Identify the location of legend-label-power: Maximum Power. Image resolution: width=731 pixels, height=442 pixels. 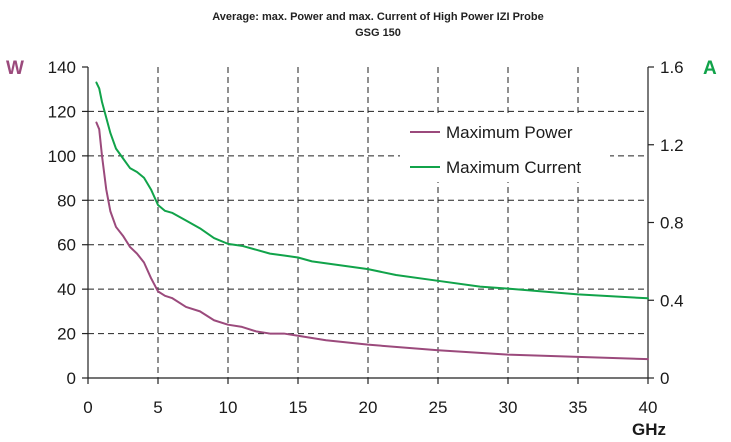
(509, 132).